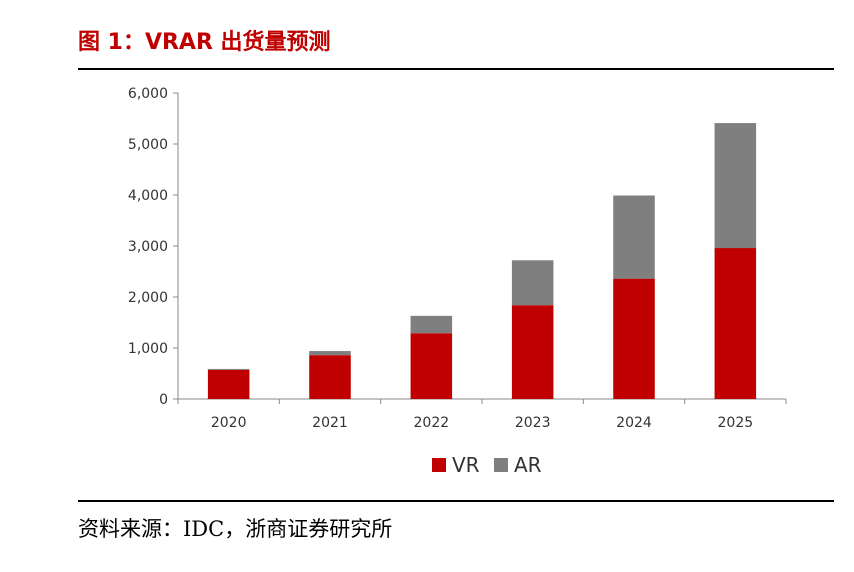 The width and height of the screenshot is (854, 572). I want to click on y-tick-label: 1,000, so click(148, 349).